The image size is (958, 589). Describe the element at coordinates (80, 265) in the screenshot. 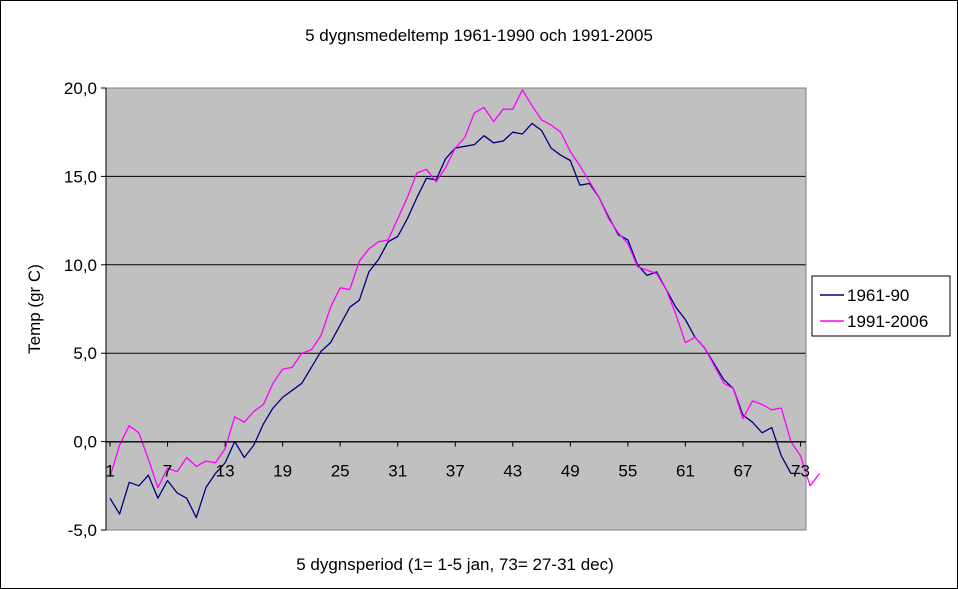

I see `y-tick-label: 10,0` at that location.